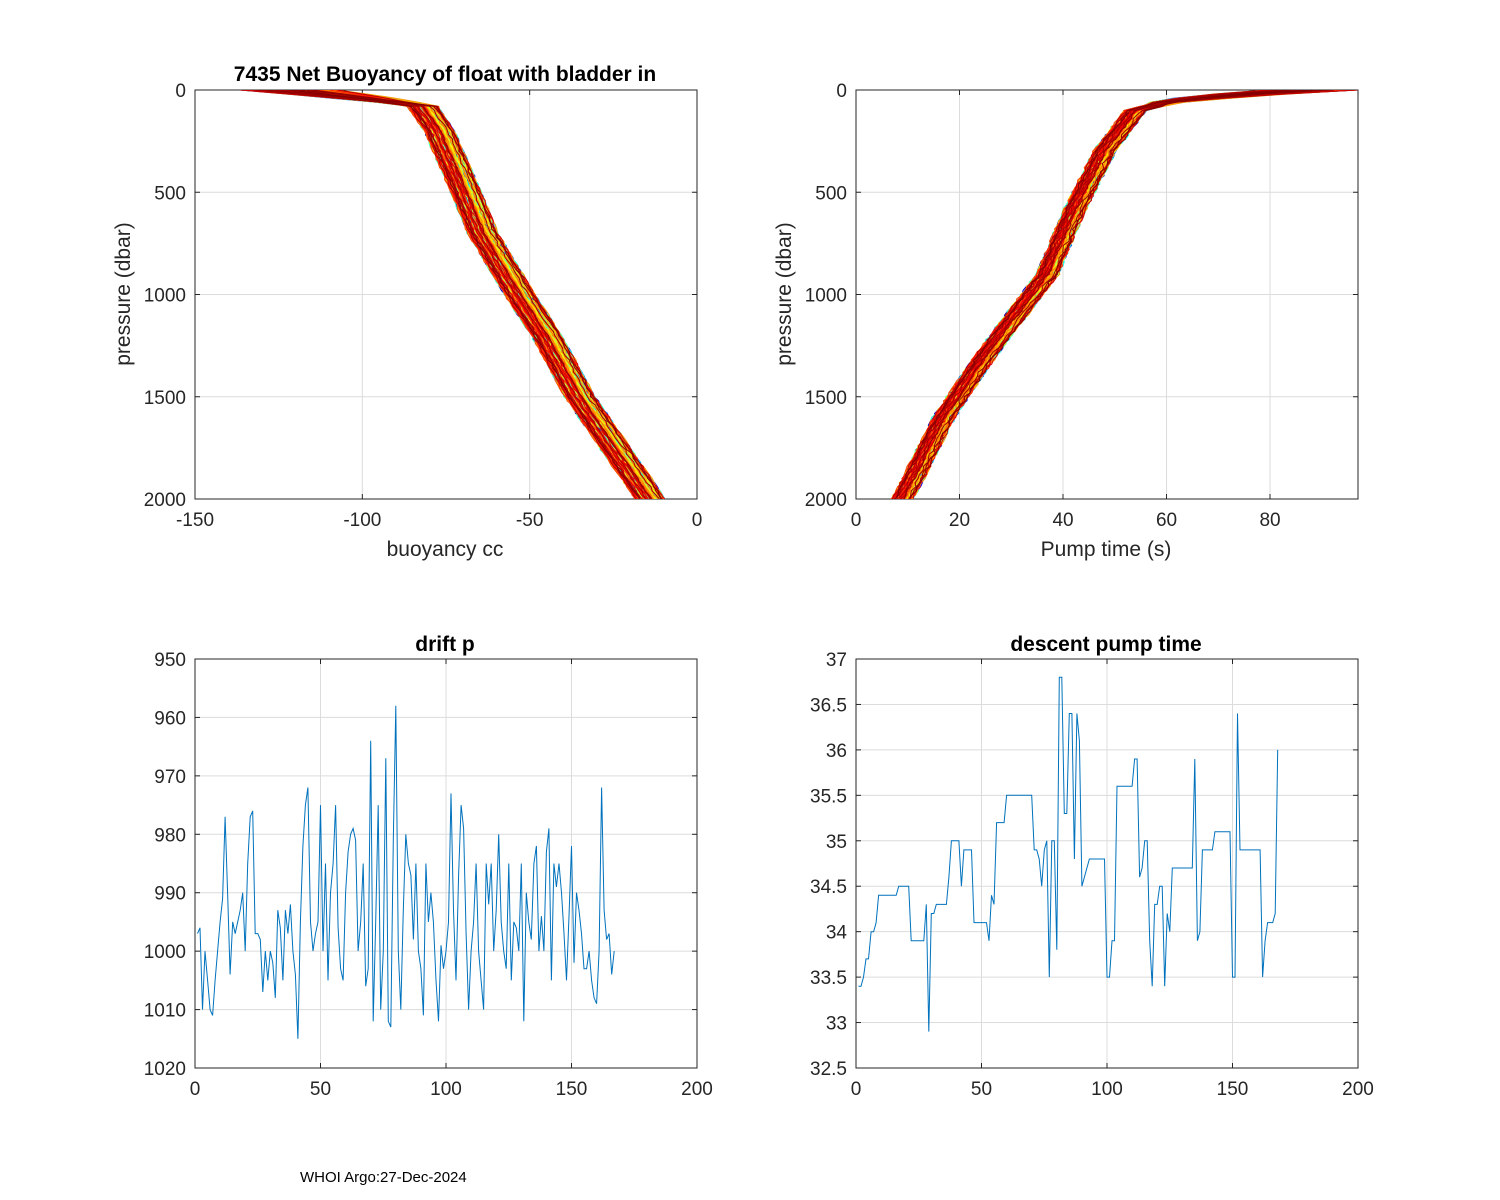 This screenshot has height=1200, width=1500. Describe the element at coordinates (444, 644) in the screenshot. I see `drift-p-title: drift p` at that location.